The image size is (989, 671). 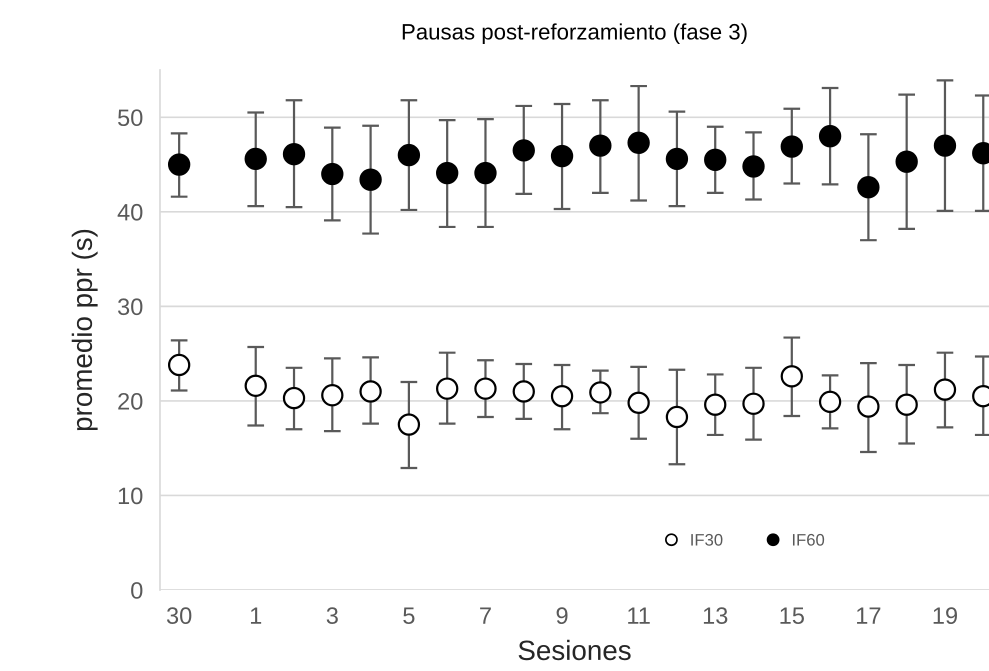 What do you see at coordinates (706, 540) in the screenshot?
I see `legend-label: IF30` at bounding box center [706, 540].